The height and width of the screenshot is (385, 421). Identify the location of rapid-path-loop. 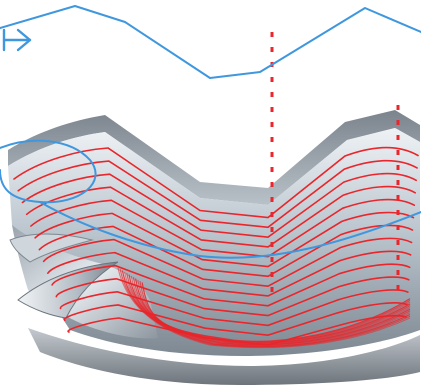
(48, 171).